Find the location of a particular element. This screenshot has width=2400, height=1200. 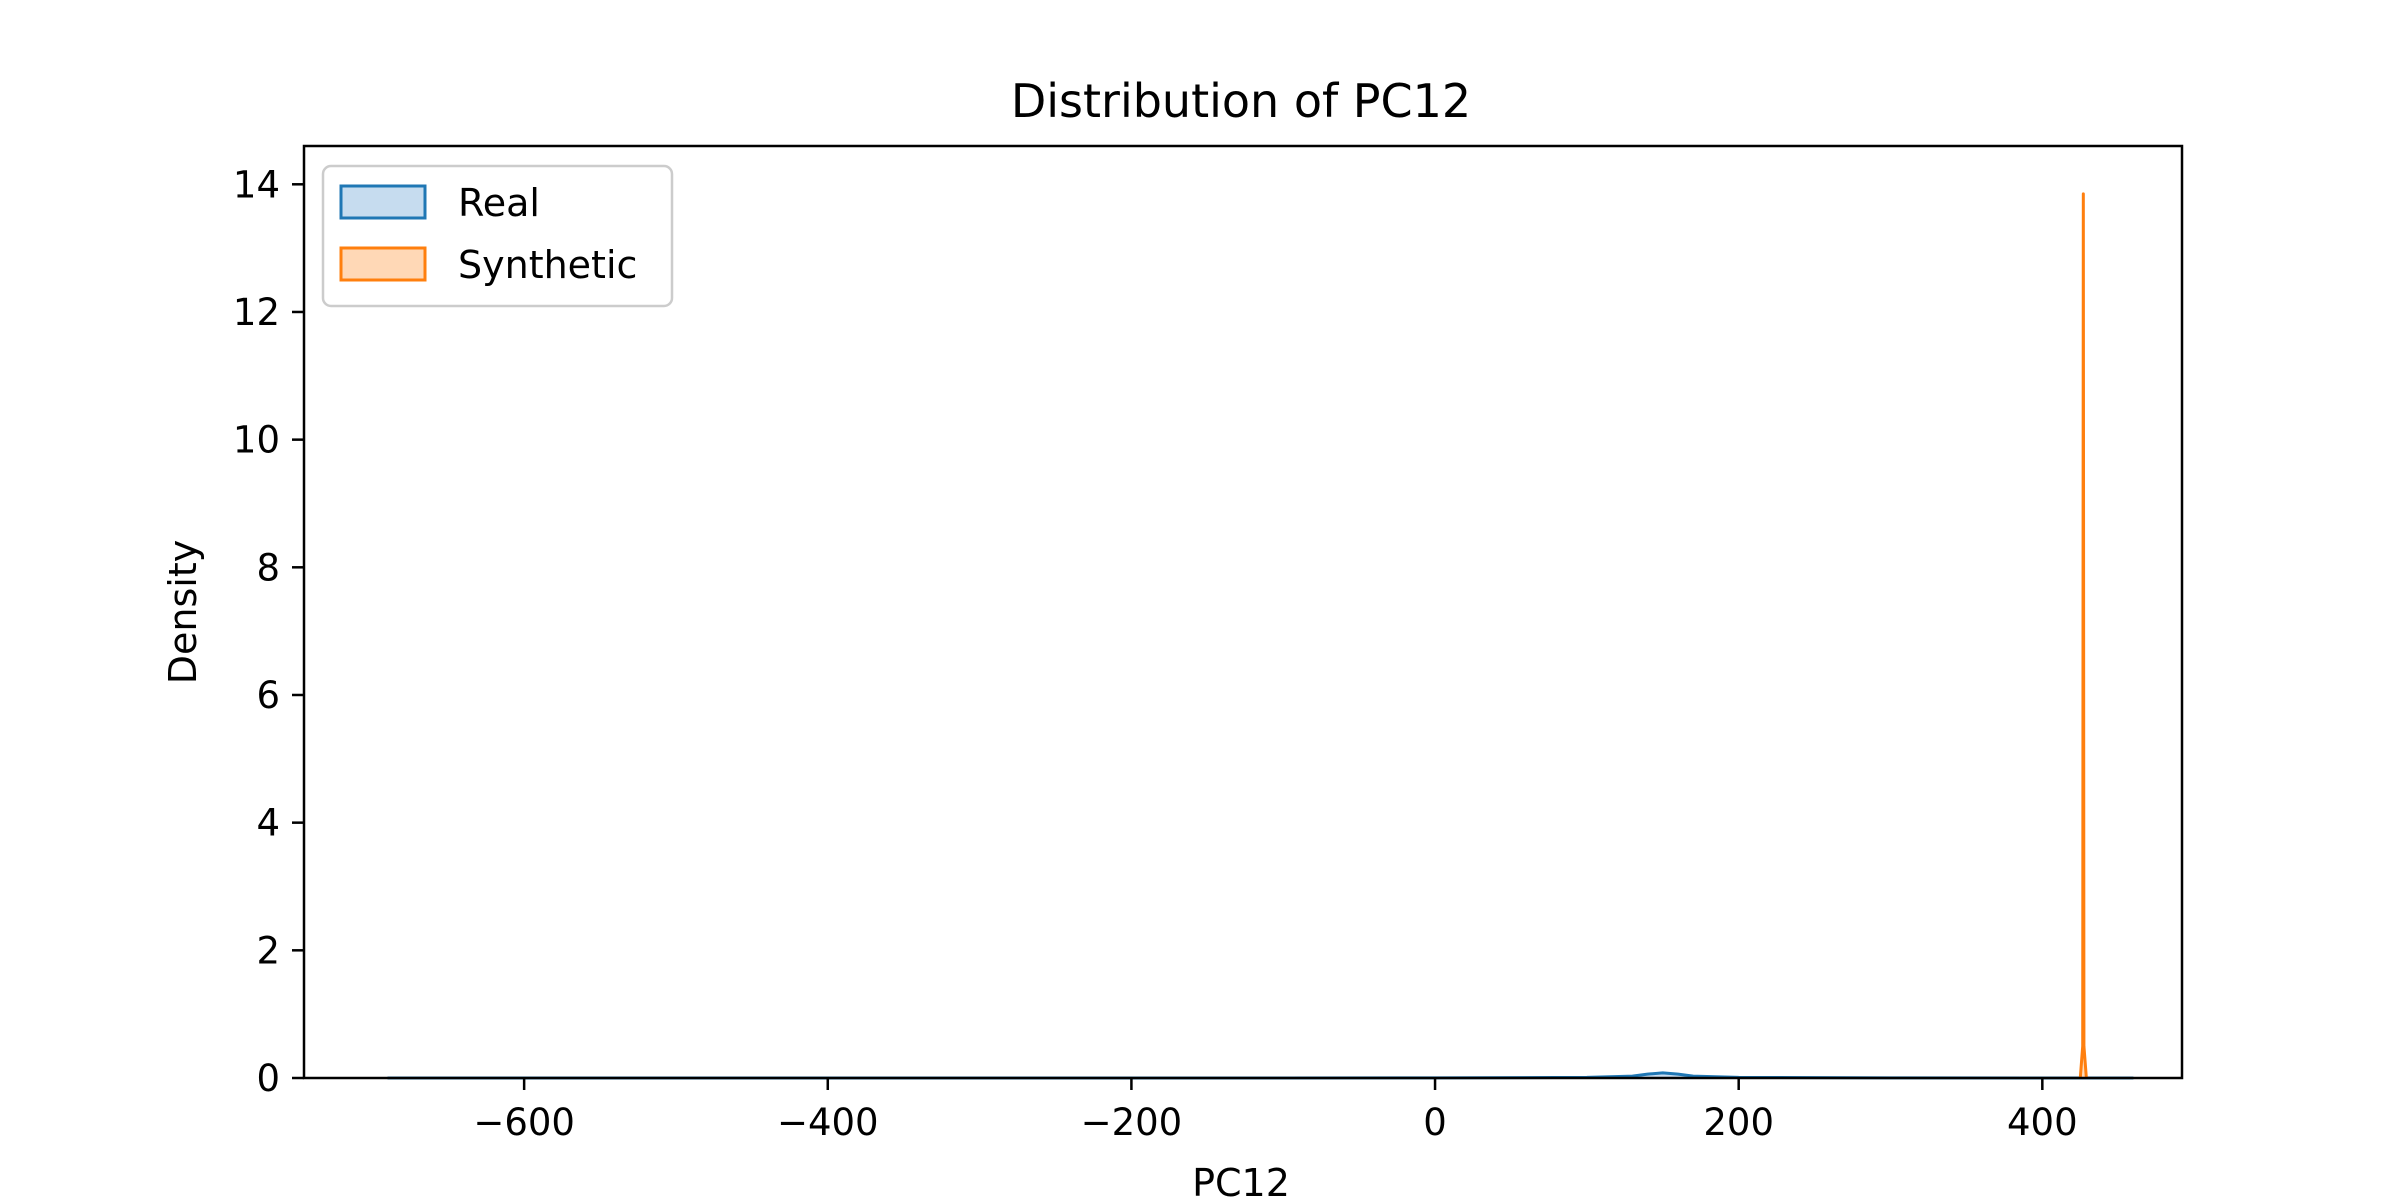

x-tick-label: 200 is located at coordinates (1738, 1122).